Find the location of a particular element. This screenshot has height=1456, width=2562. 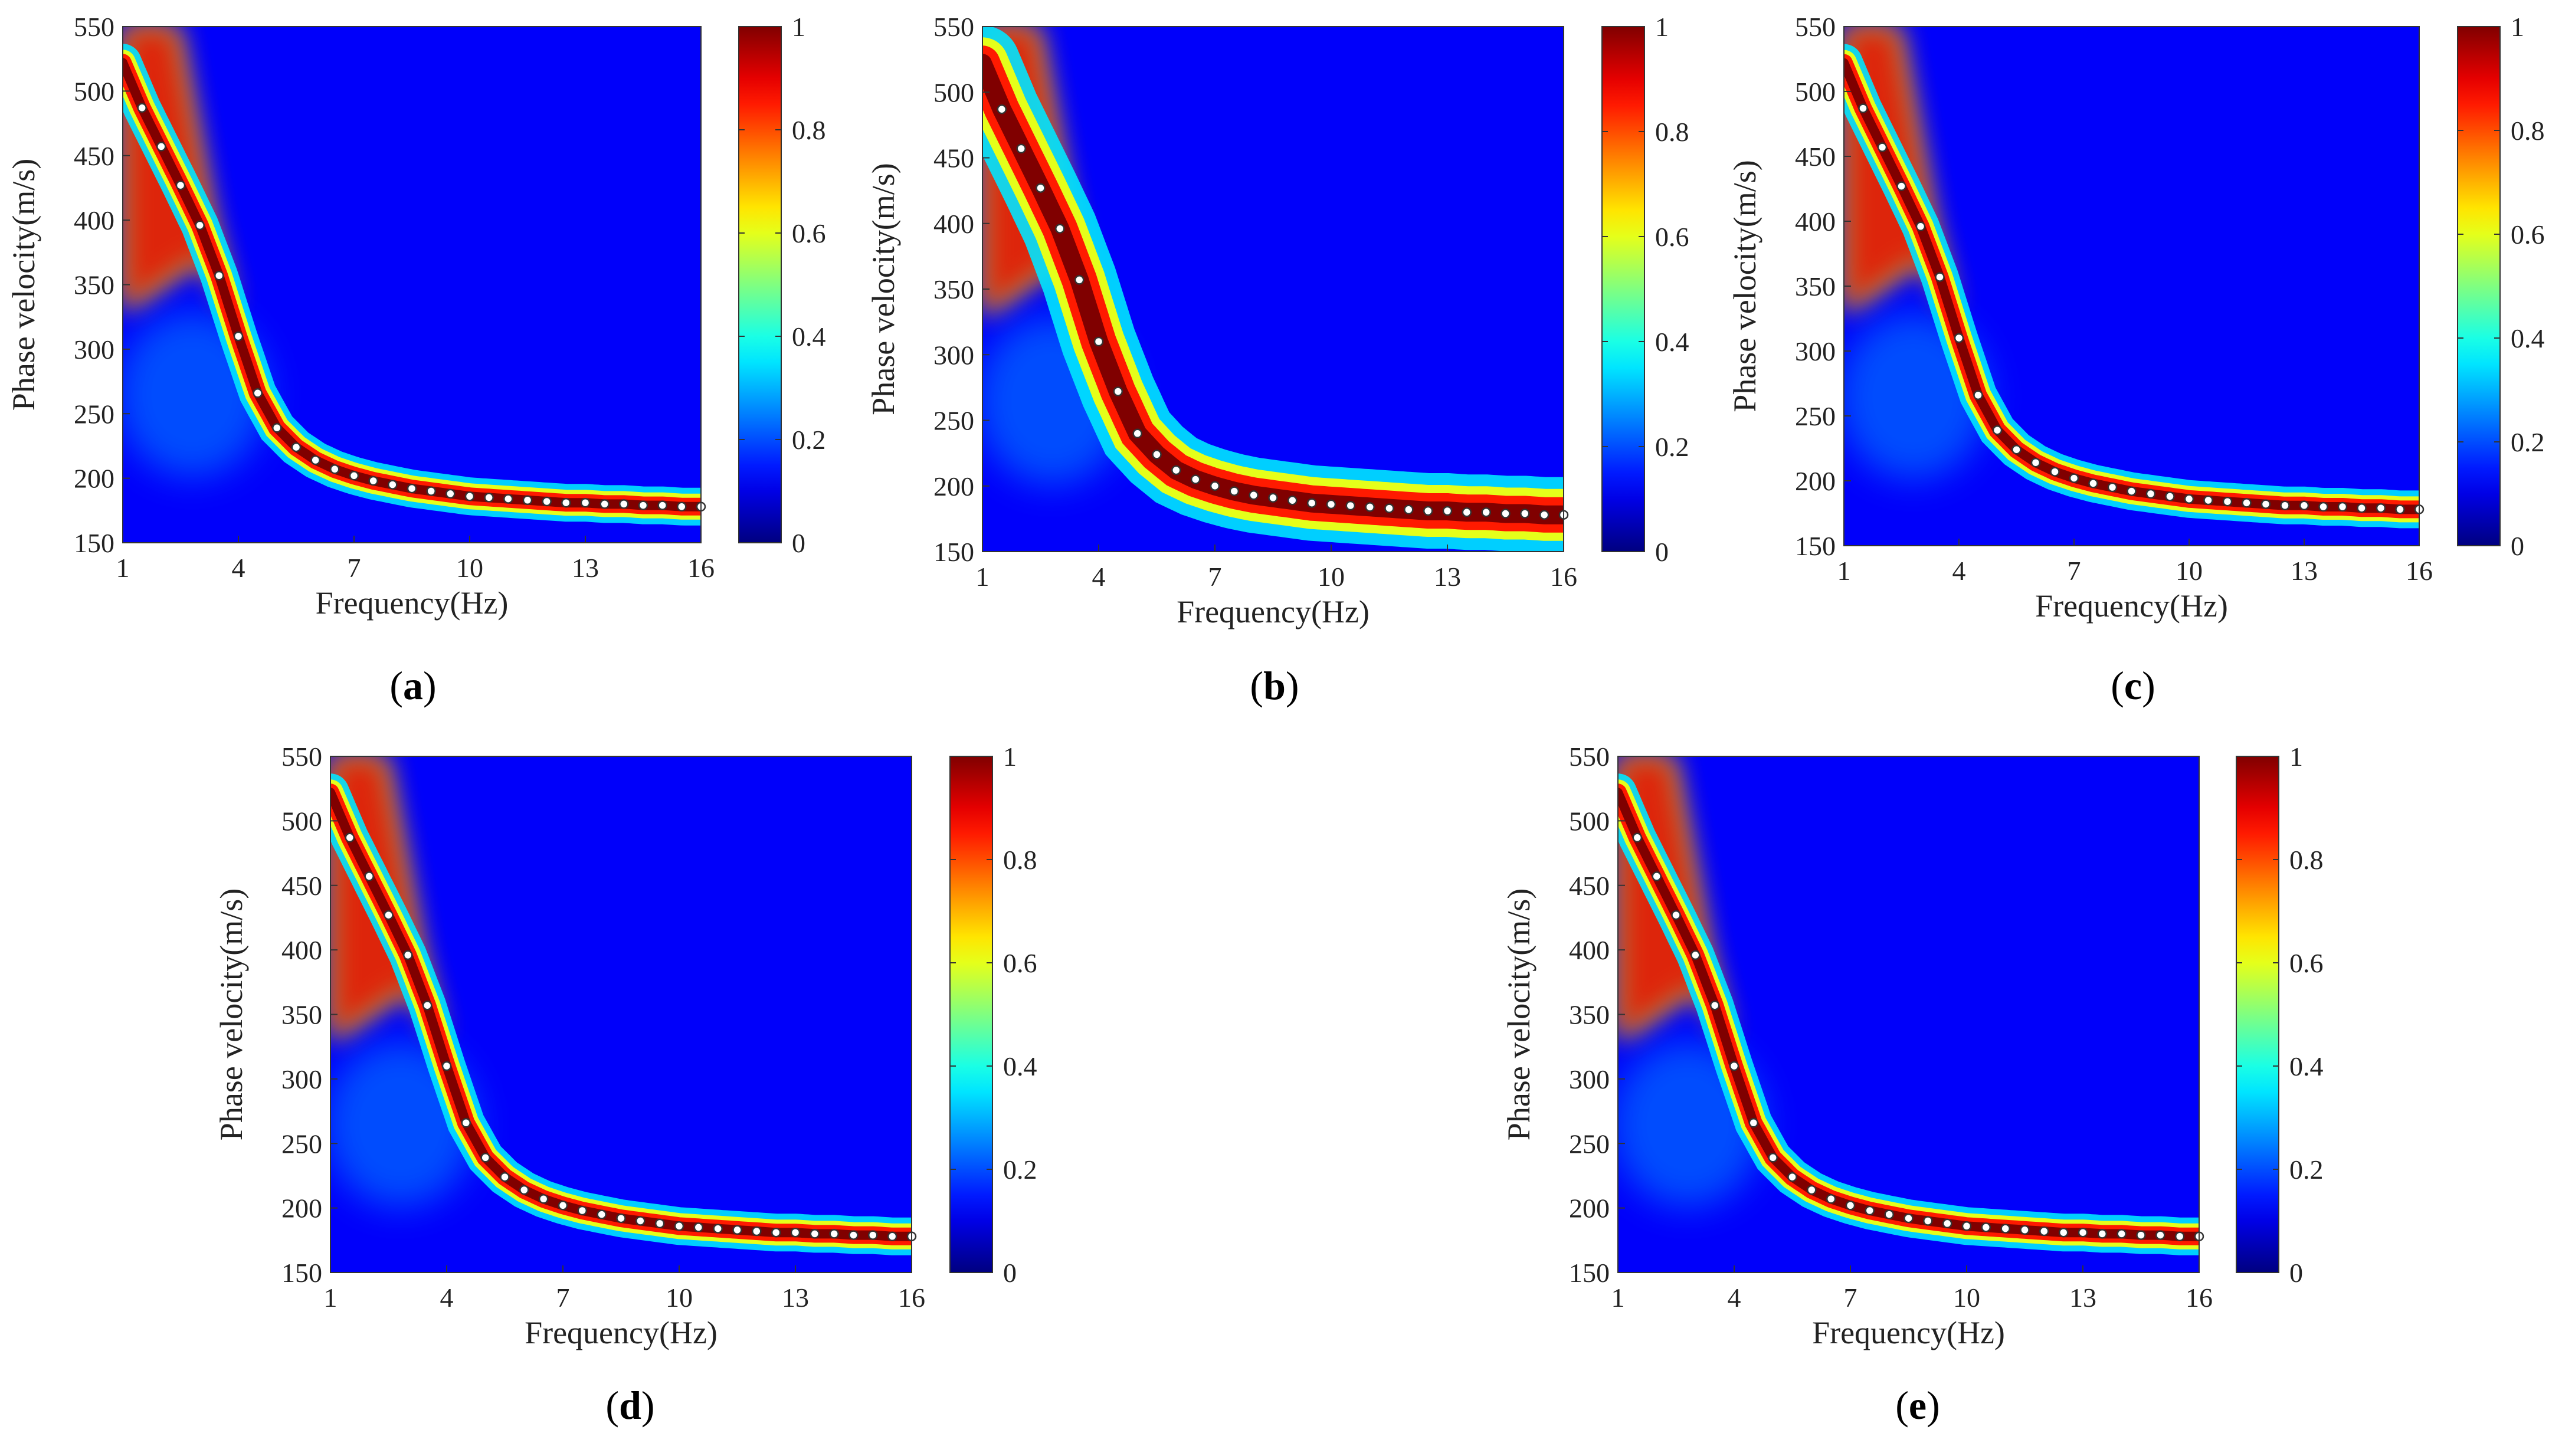

y-tick-label: 500 is located at coordinates (1816, 92).